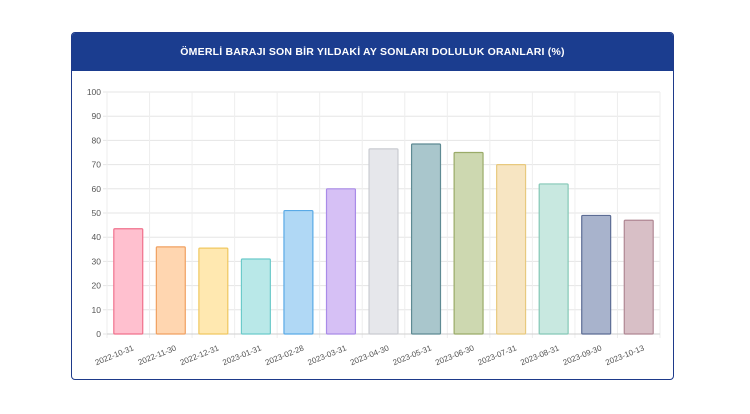  What do you see at coordinates (242, 355) in the screenshot?
I see `x-tick-label: 2023-01-31` at bounding box center [242, 355].